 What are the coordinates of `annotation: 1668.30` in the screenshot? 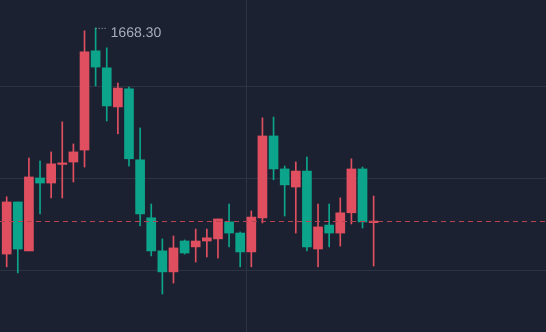 It's located at (136, 32).